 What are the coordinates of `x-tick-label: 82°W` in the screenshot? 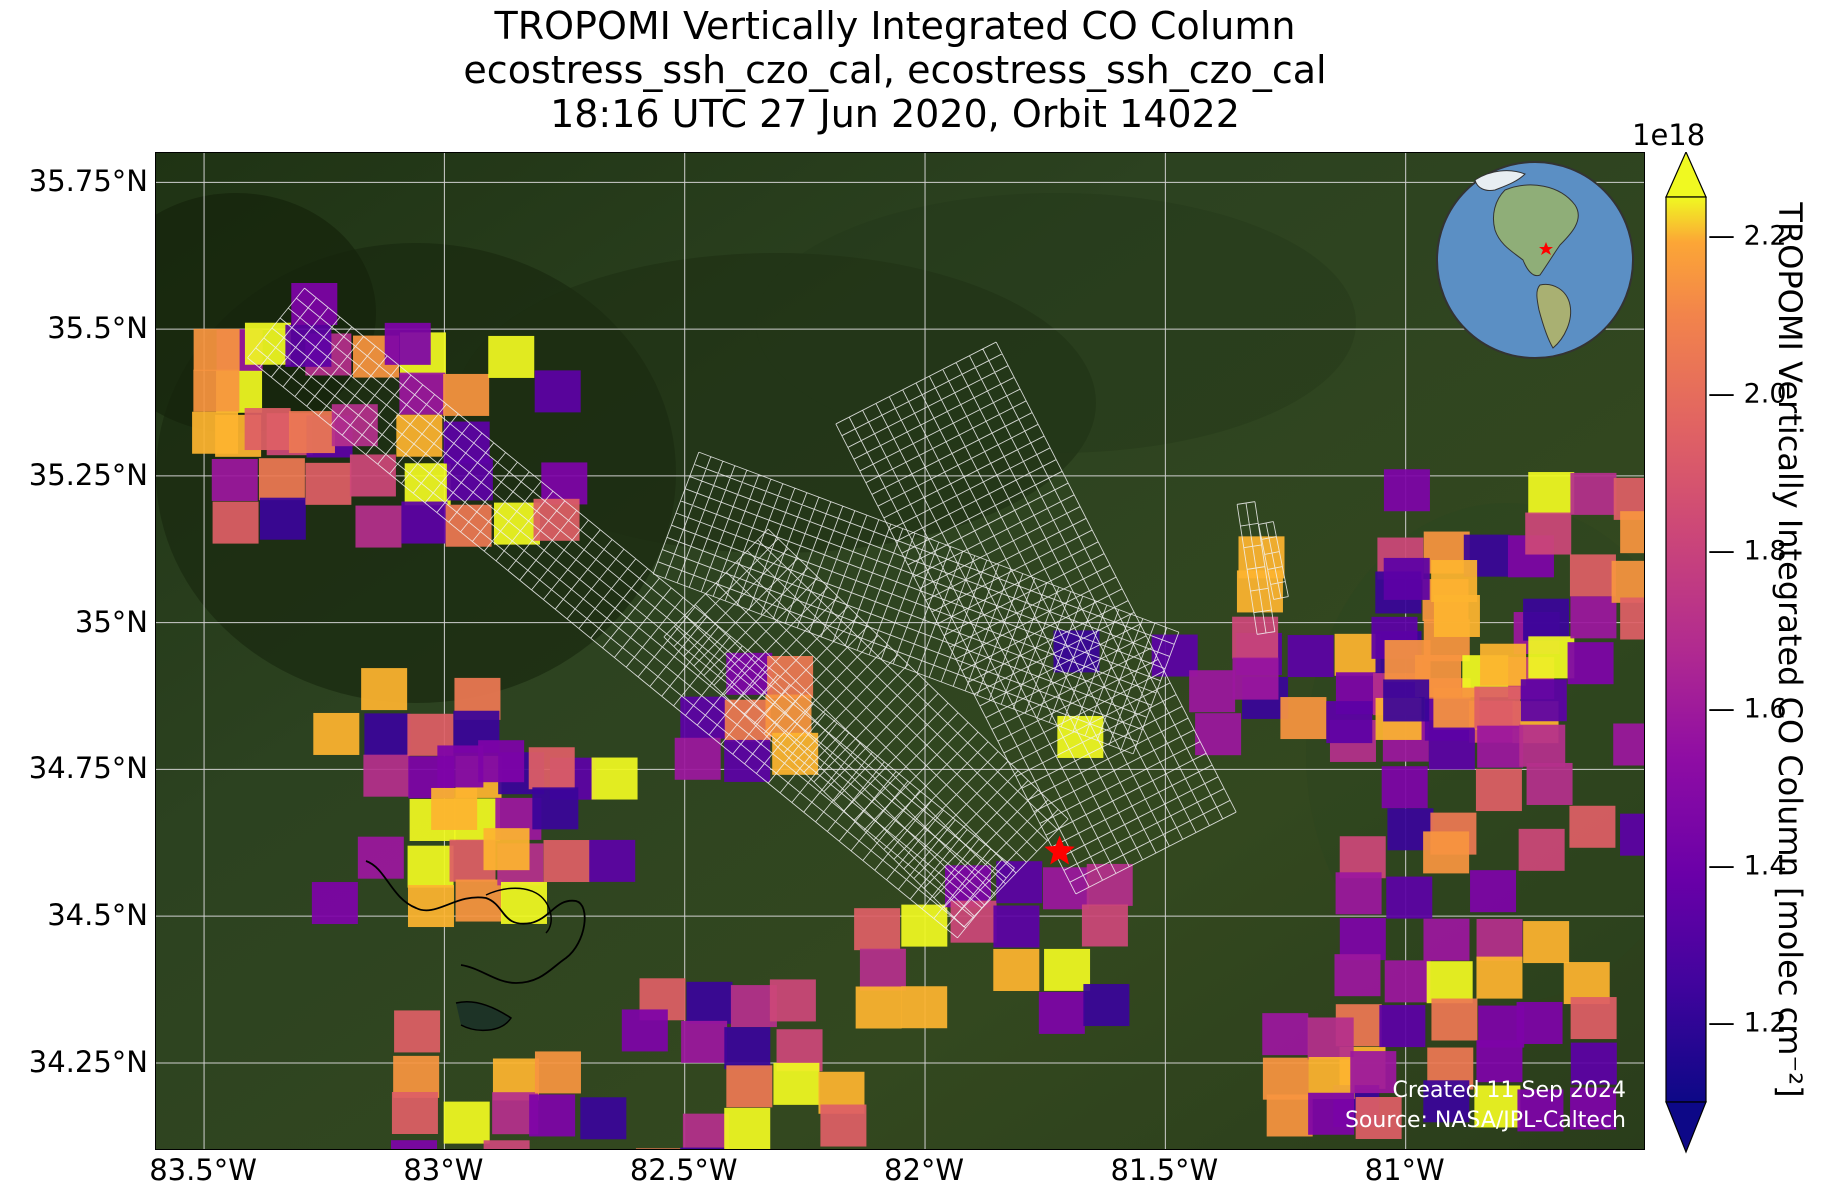 It's located at (924, 1170).